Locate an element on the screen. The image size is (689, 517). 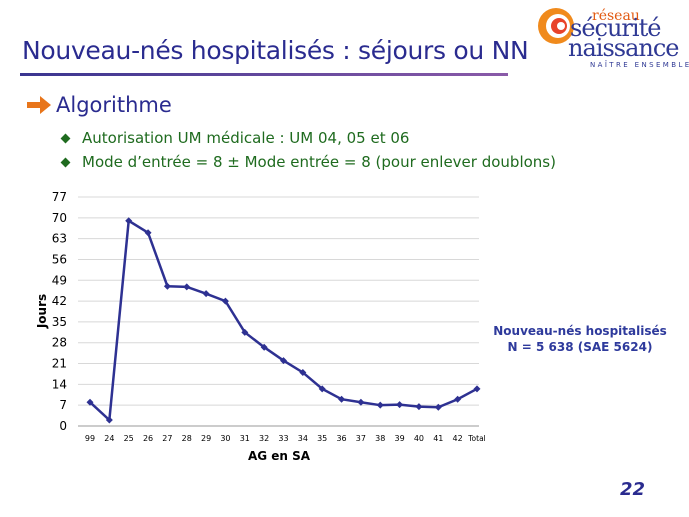
x-tick-label: 25 is located at coordinates (129, 438).